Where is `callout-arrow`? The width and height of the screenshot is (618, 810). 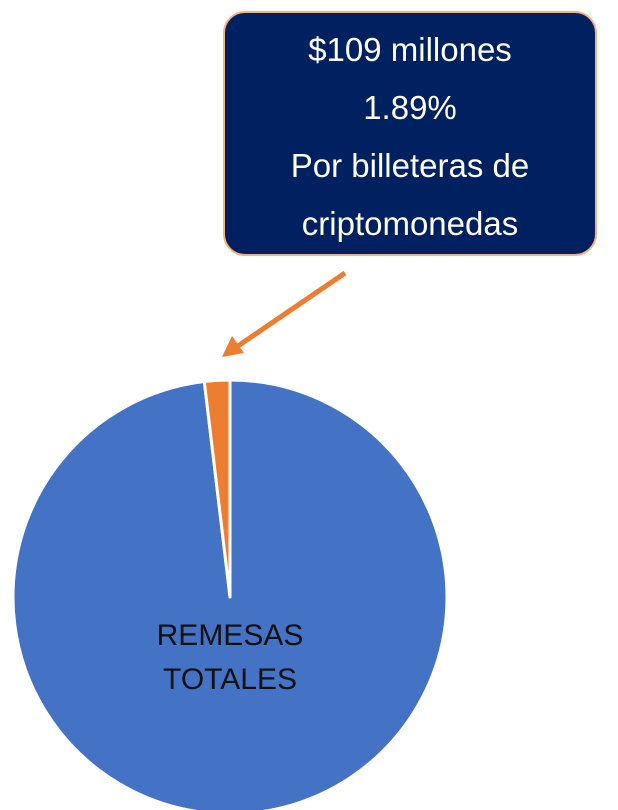 callout-arrow is located at coordinates (291, 309).